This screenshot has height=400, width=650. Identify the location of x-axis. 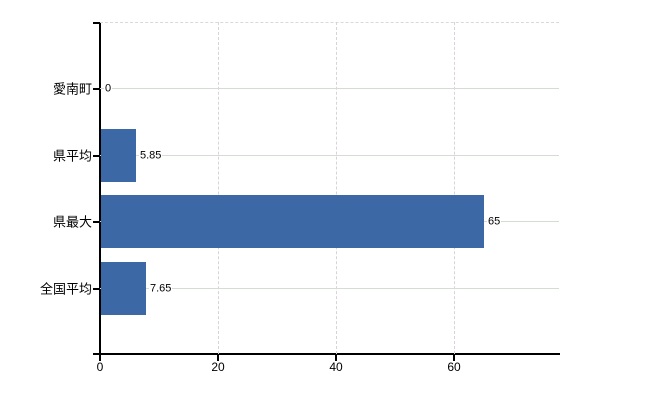
(326, 354).